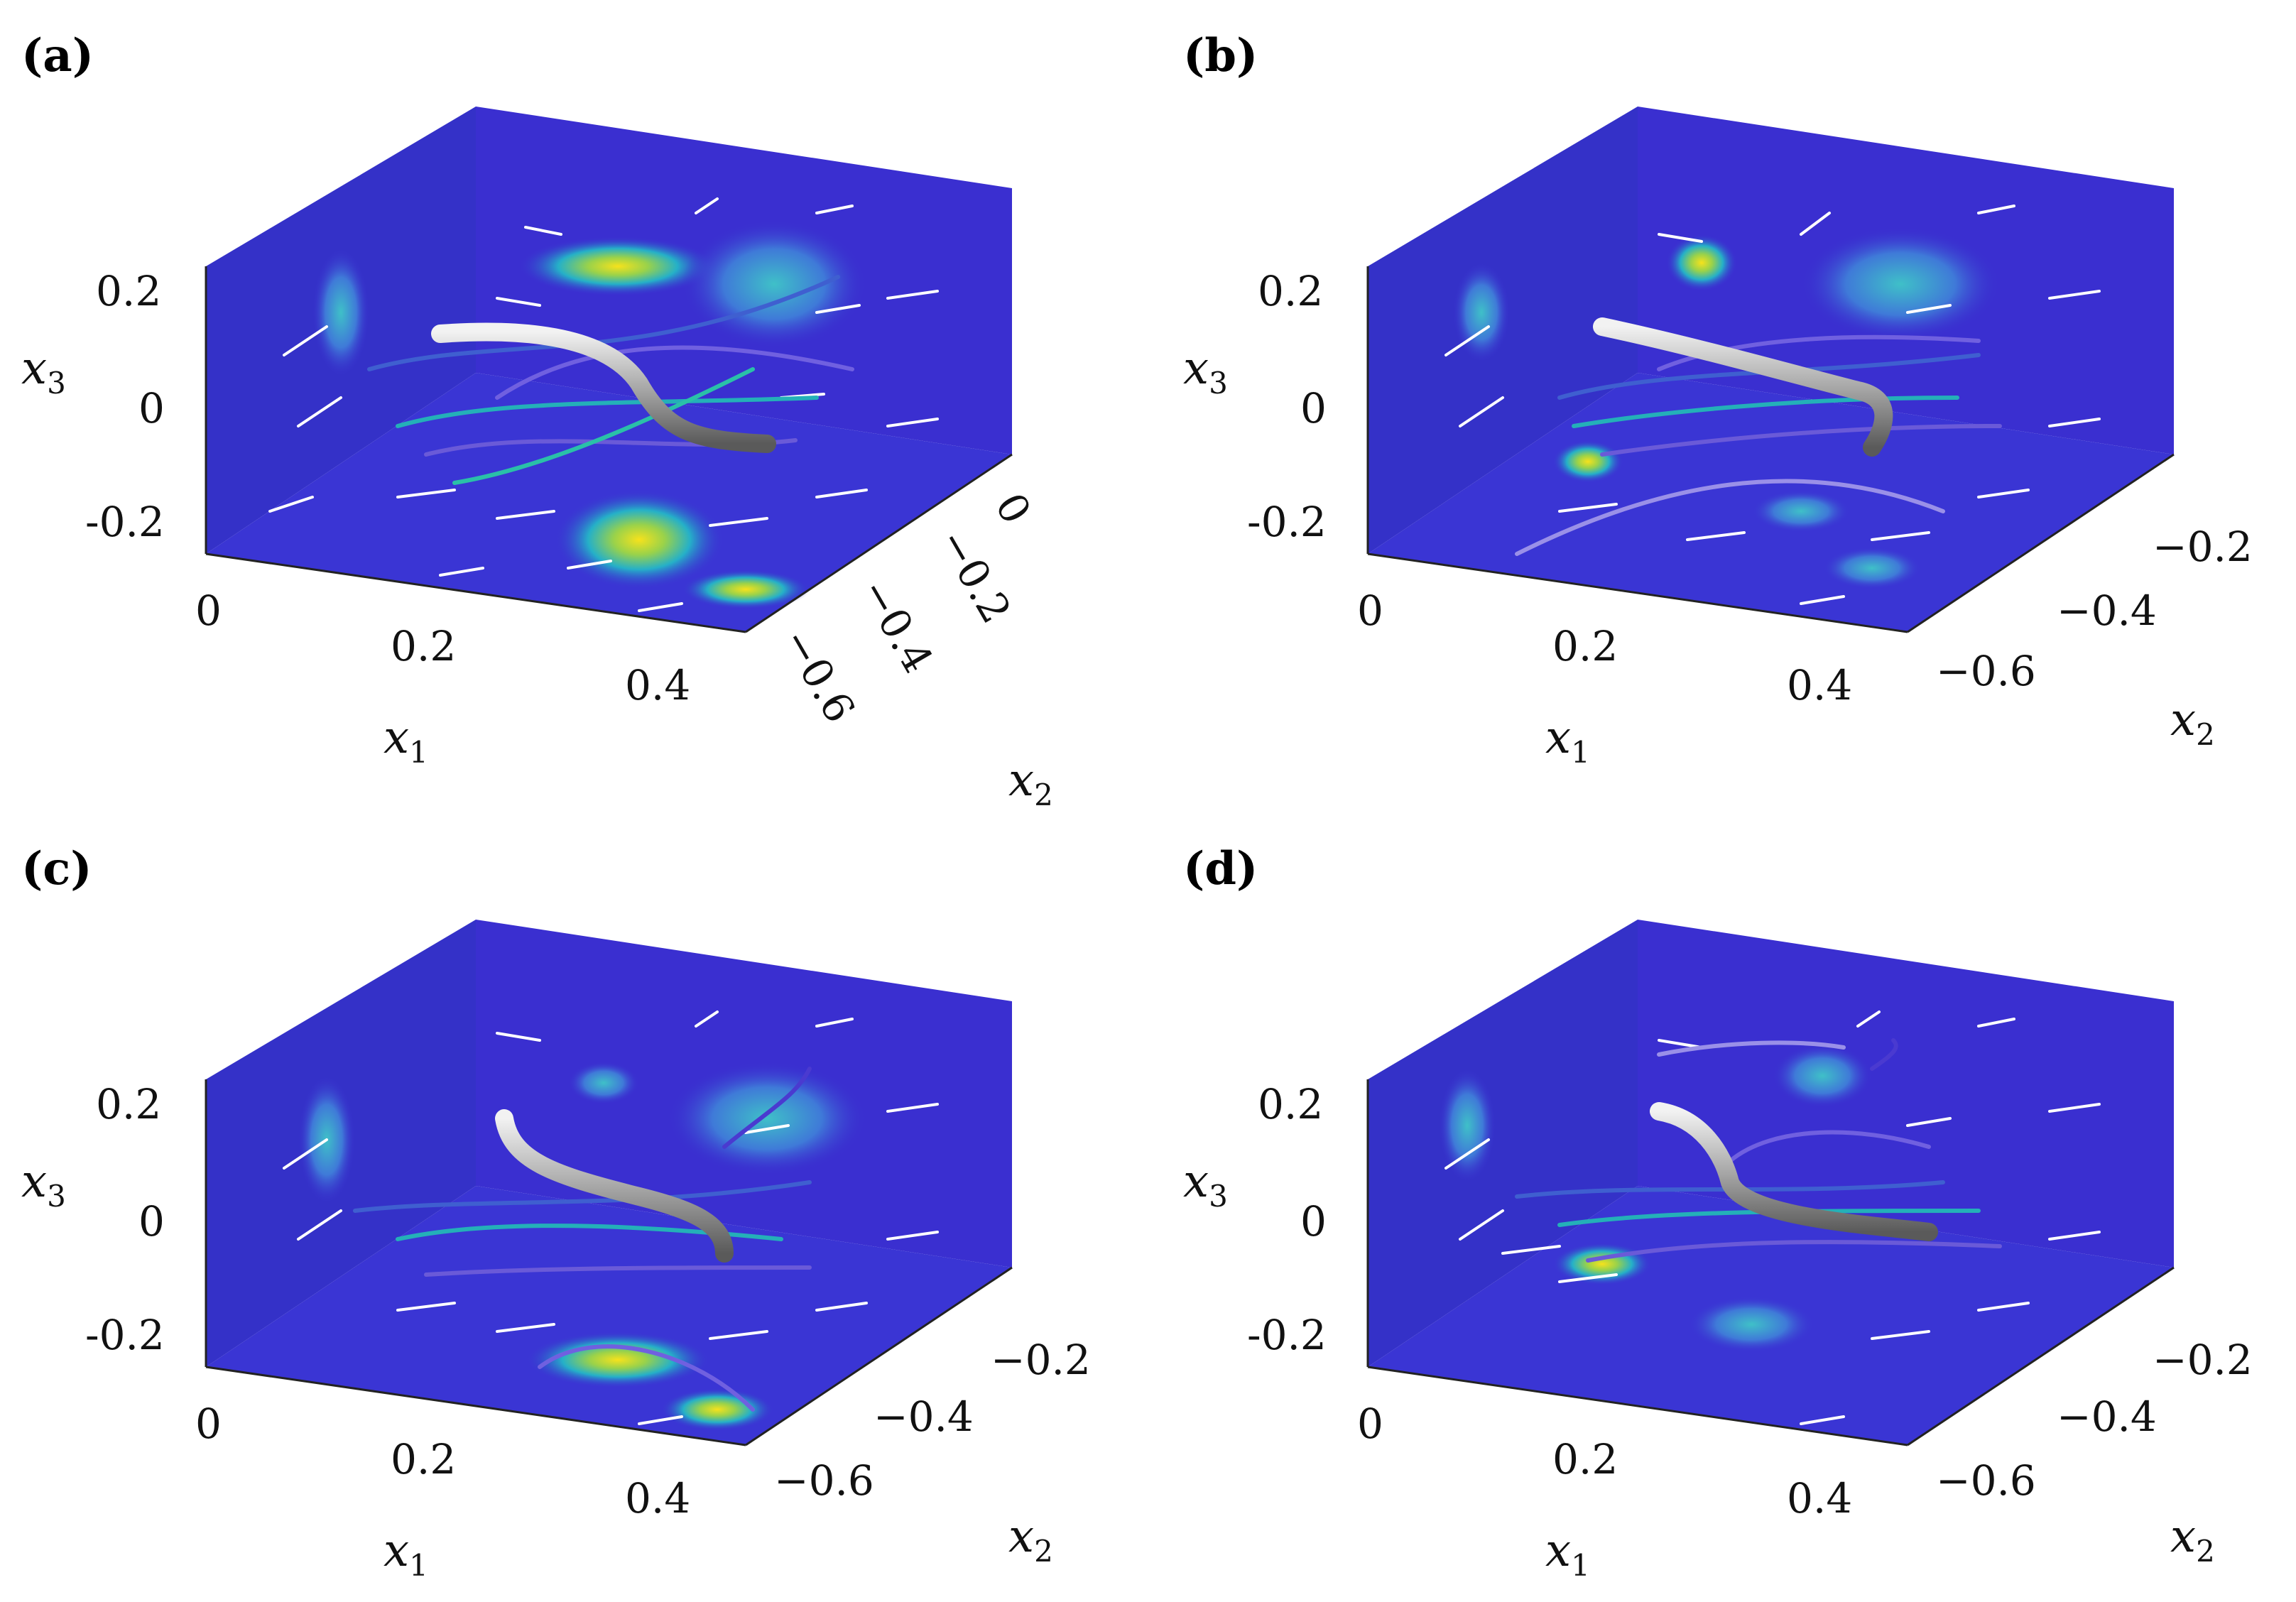  I want to click on x2-tick-label: 0, so click(1013, 509).